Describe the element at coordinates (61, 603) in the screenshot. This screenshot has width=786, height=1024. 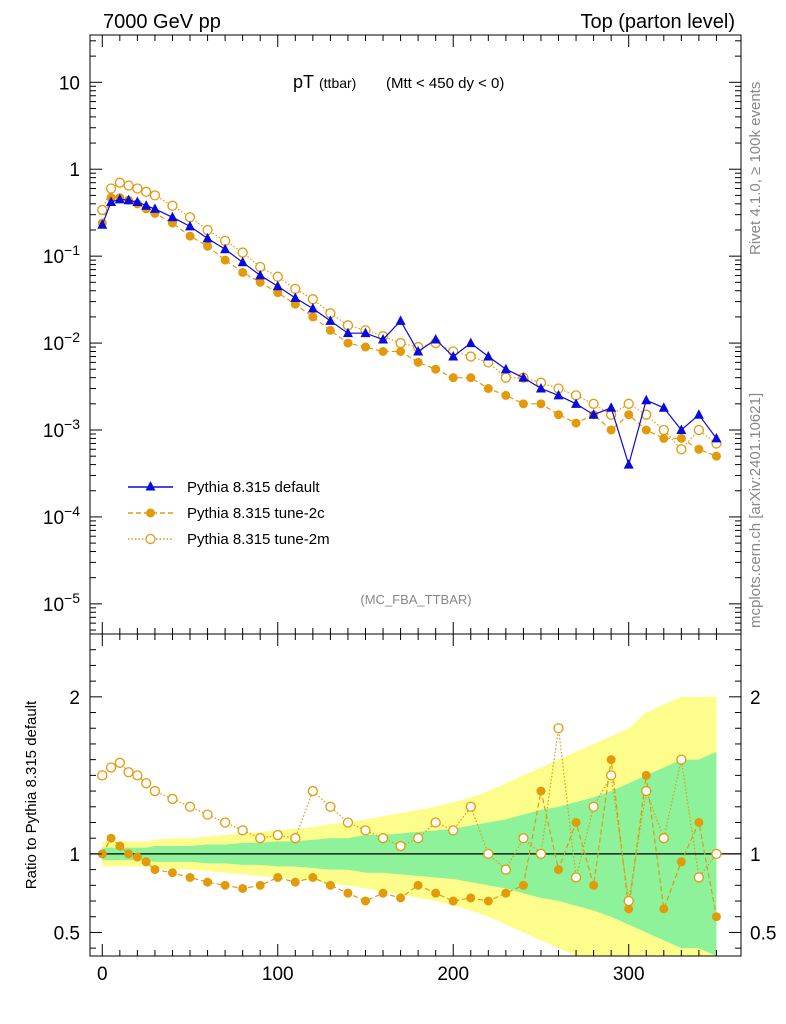
I see `y-tick-label: 10−5` at that location.